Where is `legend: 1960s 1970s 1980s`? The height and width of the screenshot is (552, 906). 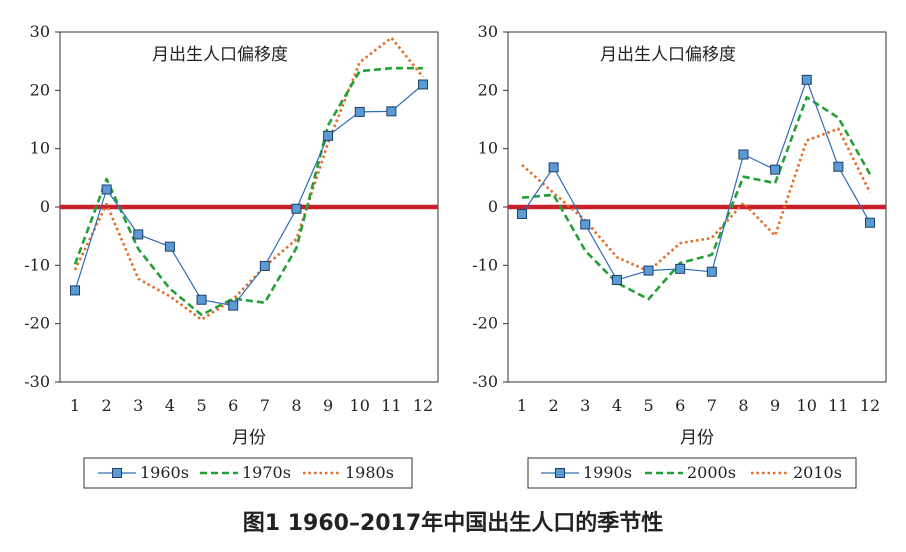 legend: 1960s 1970s 1980s is located at coordinates (248, 473).